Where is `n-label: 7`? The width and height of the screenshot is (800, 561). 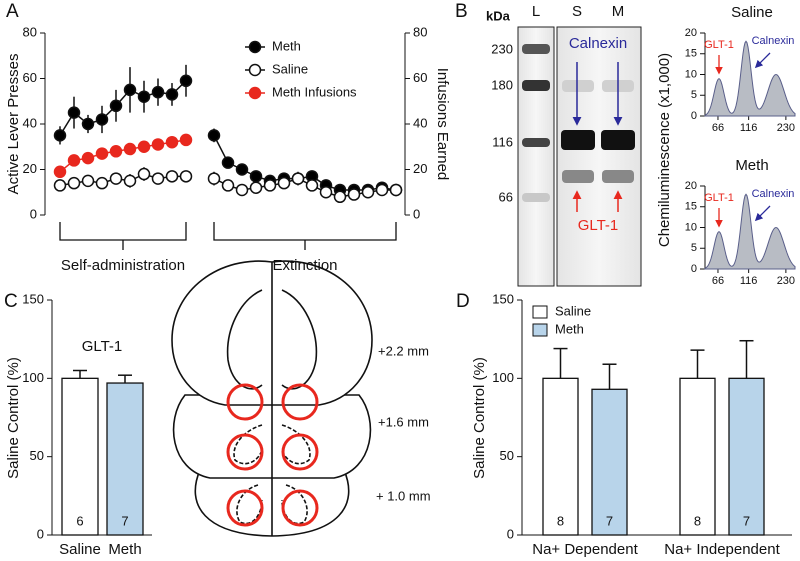
n-label: 7 is located at coordinates (124, 520).